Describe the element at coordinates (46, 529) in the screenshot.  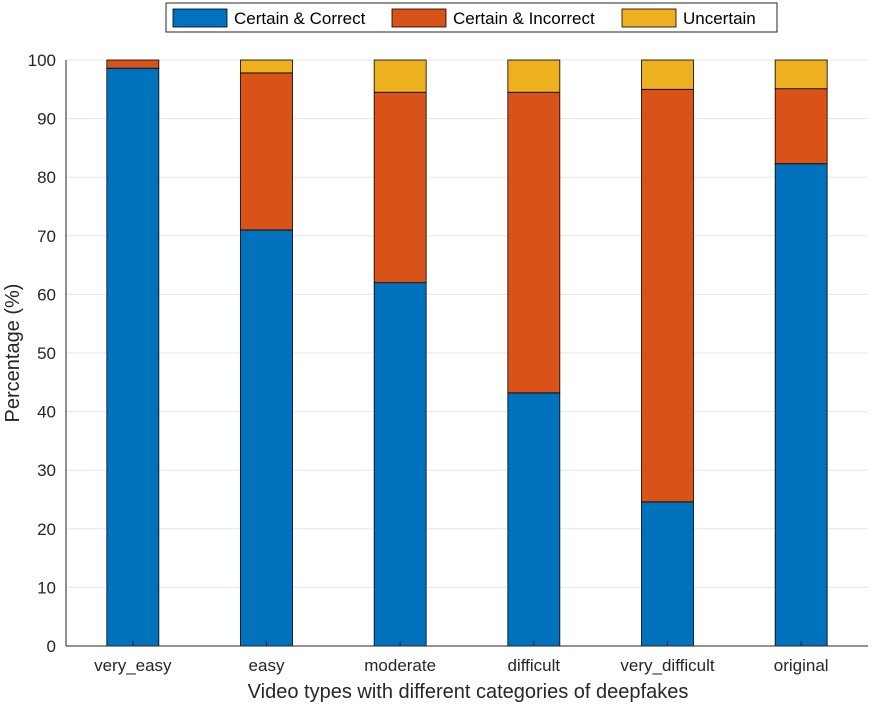
I see `y-tick-label: 20` at that location.